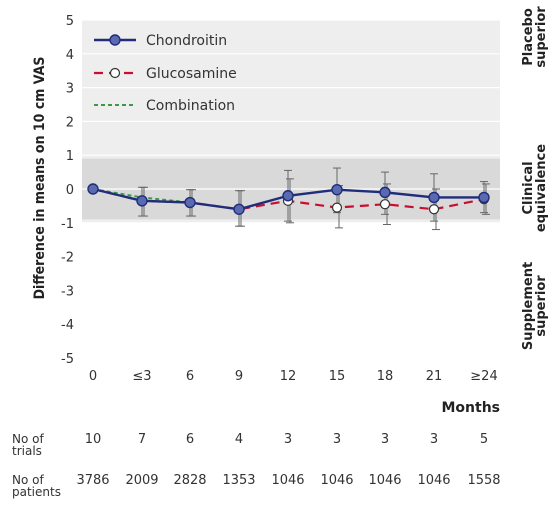  Describe the element at coordinates (190, 439) in the screenshot. I see `trials-count: 6` at that location.